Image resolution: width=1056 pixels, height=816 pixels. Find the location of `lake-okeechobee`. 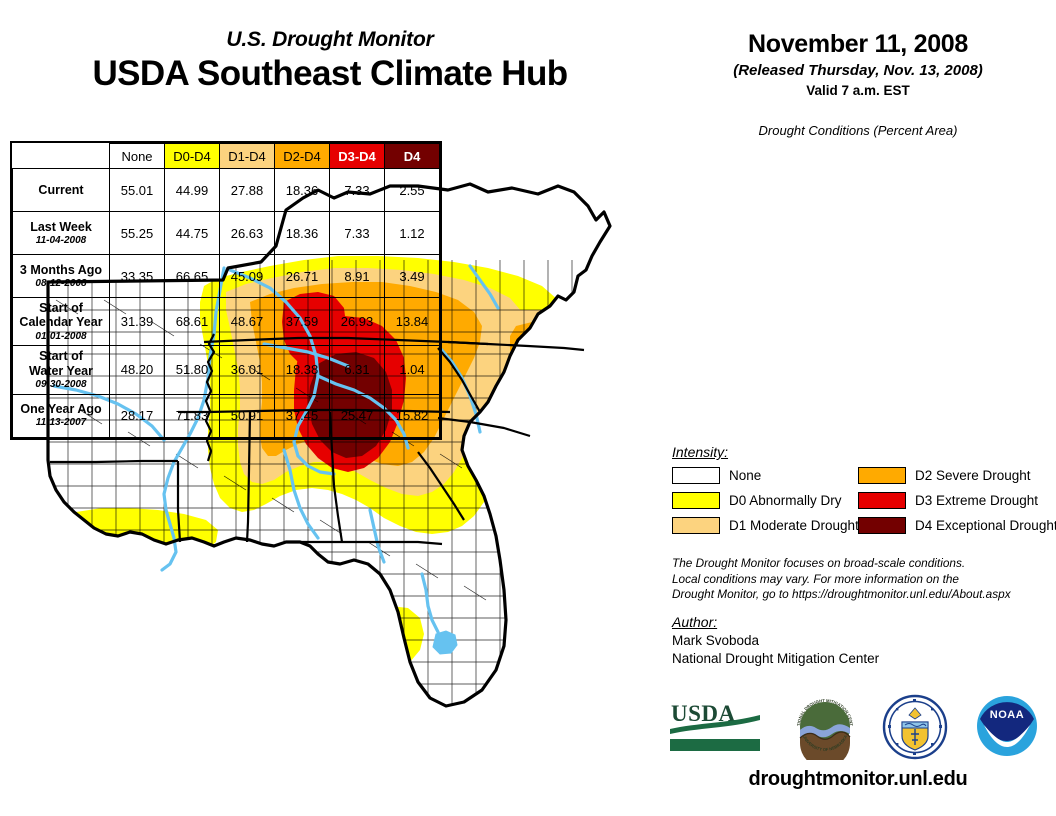

lake-okeechobee is located at coordinates (445, 642).